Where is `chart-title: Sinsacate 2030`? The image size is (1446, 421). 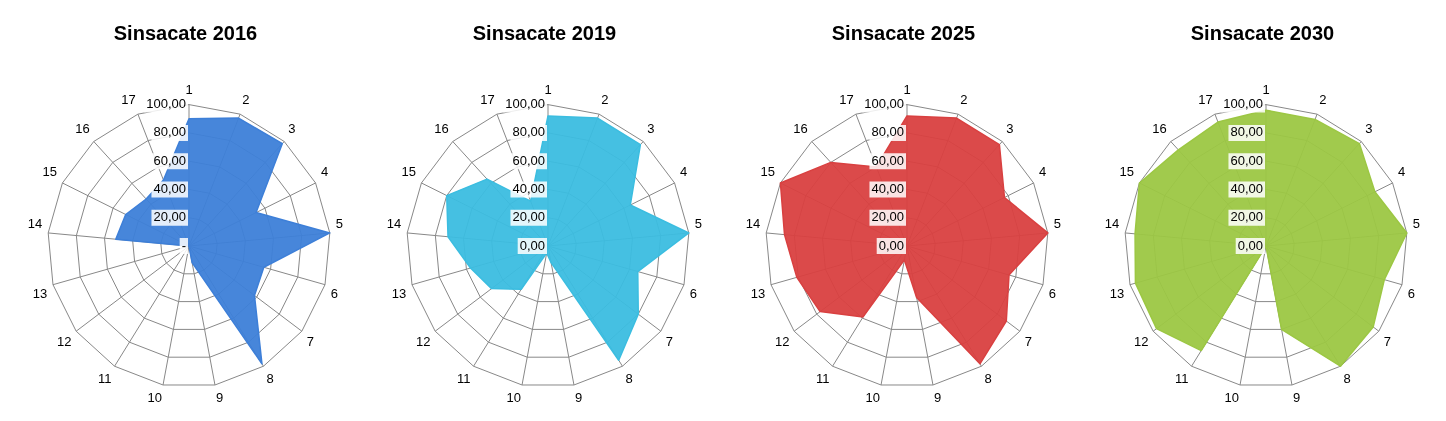
chart-title: Sinsacate 2030 is located at coordinates (1262, 32).